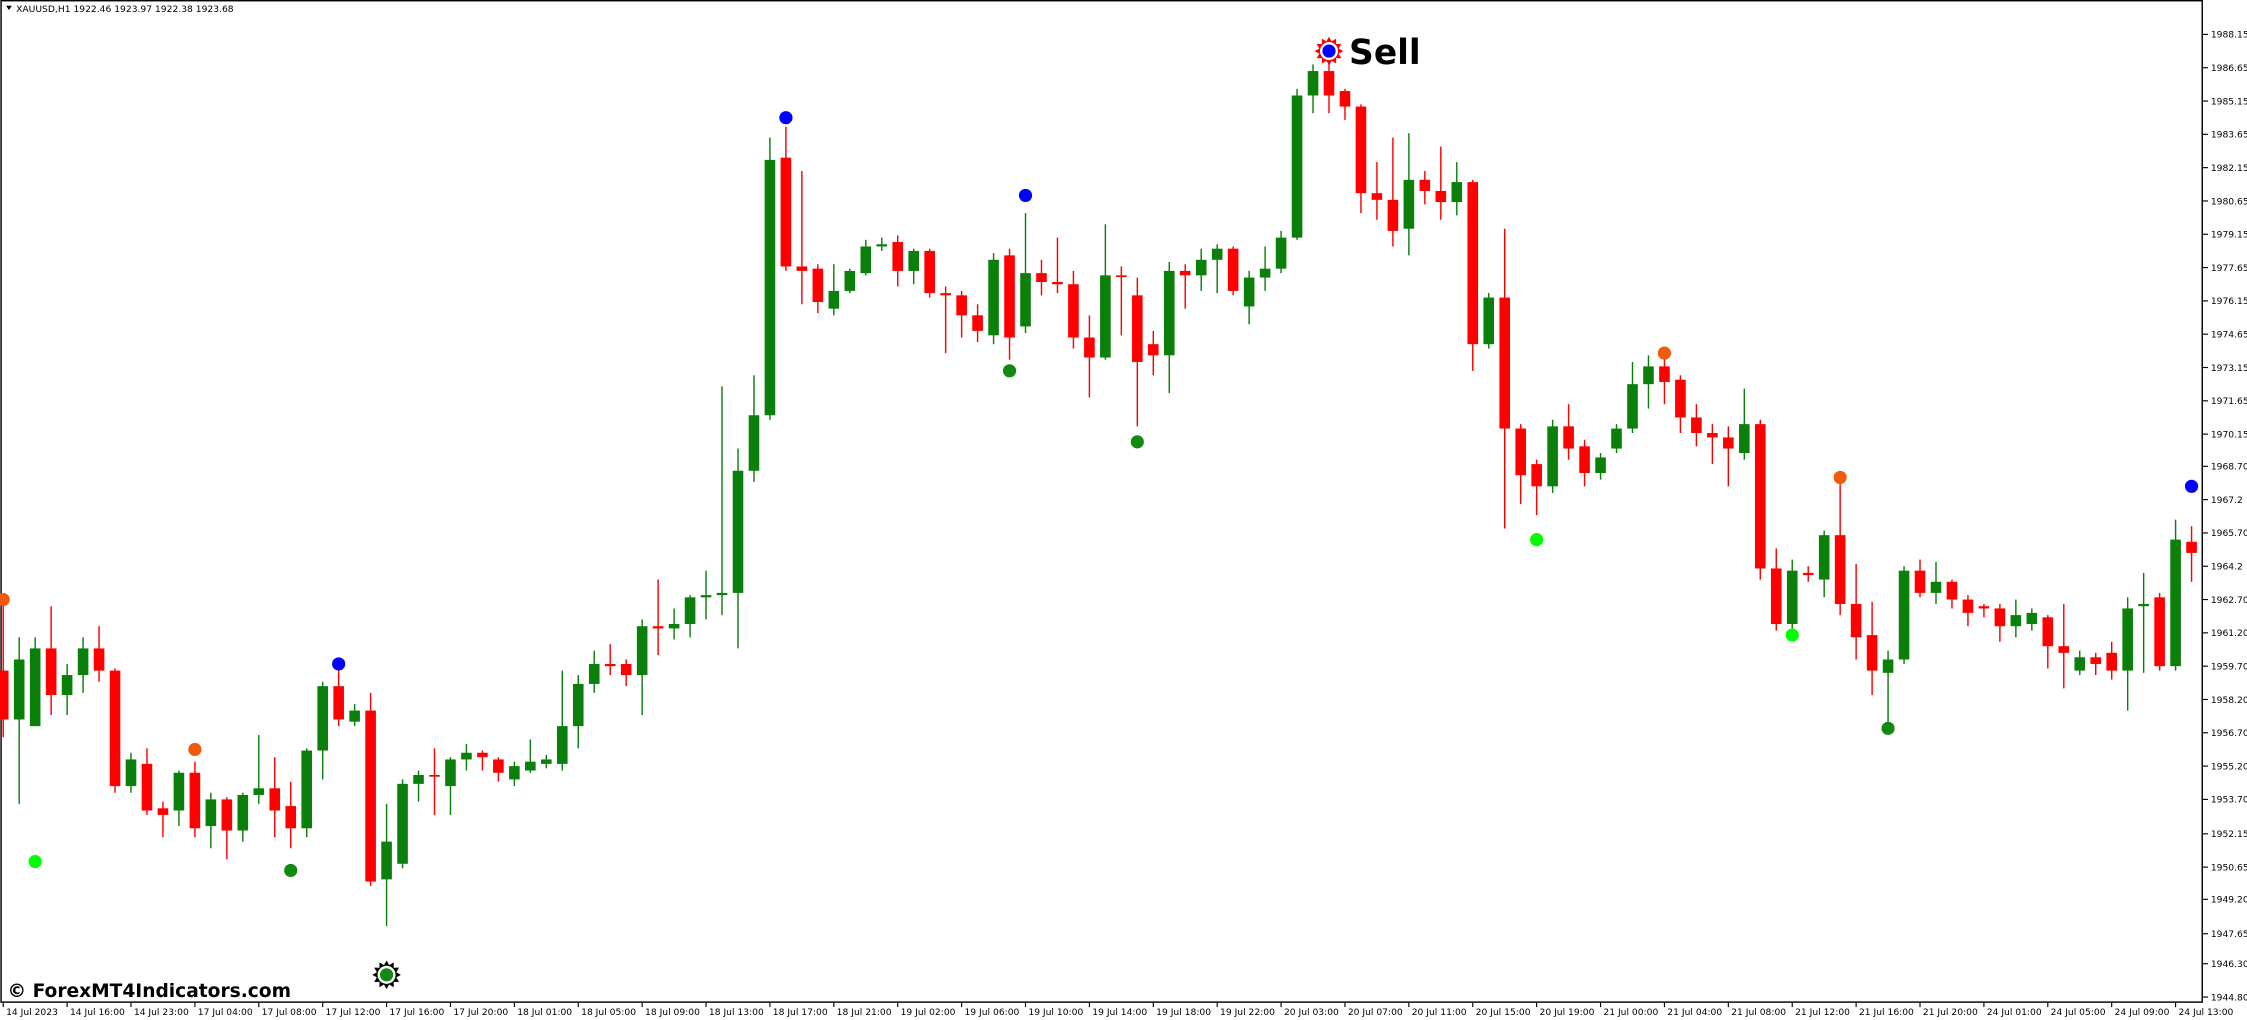  I want to click on x-tick-label: 19 Jul 14:00, so click(1119, 1012).